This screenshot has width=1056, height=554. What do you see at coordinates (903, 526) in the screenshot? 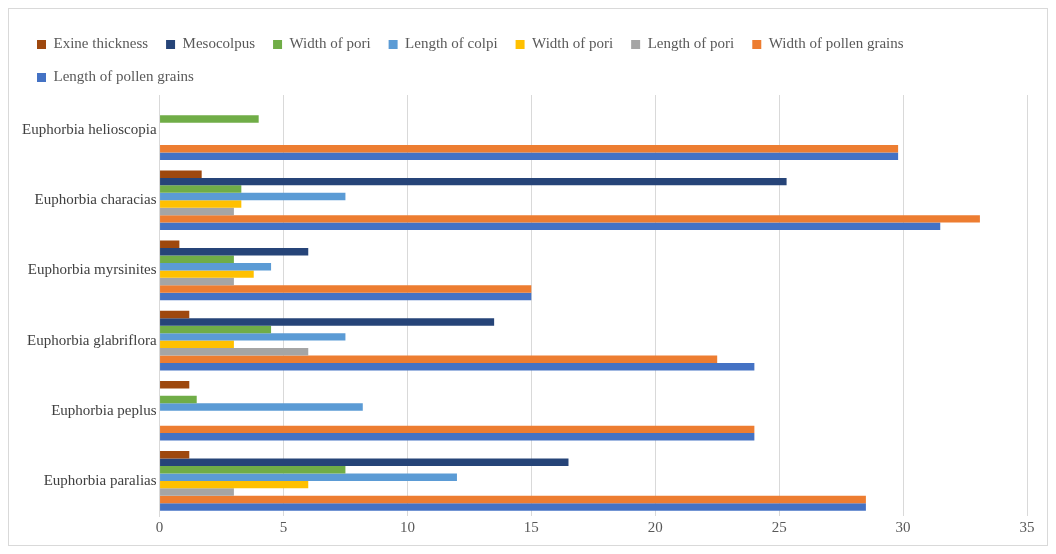
I see `x-tick-label: 30` at bounding box center [903, 526].